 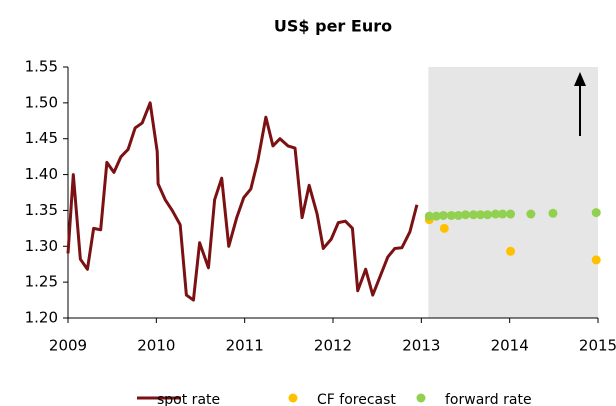 I want to click on x-tick-label: 2011, so click(x=245, y=346).